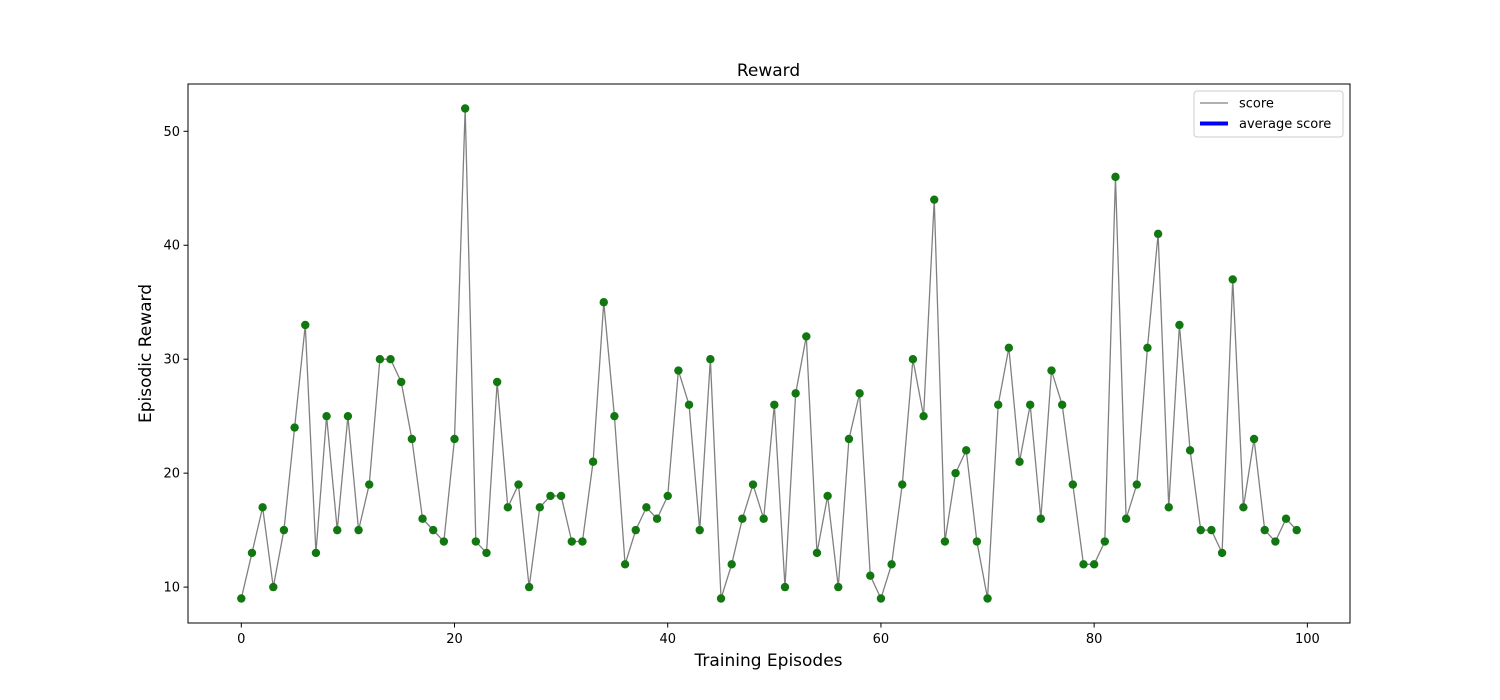 This screenshot has width=1500, height=700. Describe the element at coordinates (1268, 114) in the screenshot. I see `legend: score average score` at that location.